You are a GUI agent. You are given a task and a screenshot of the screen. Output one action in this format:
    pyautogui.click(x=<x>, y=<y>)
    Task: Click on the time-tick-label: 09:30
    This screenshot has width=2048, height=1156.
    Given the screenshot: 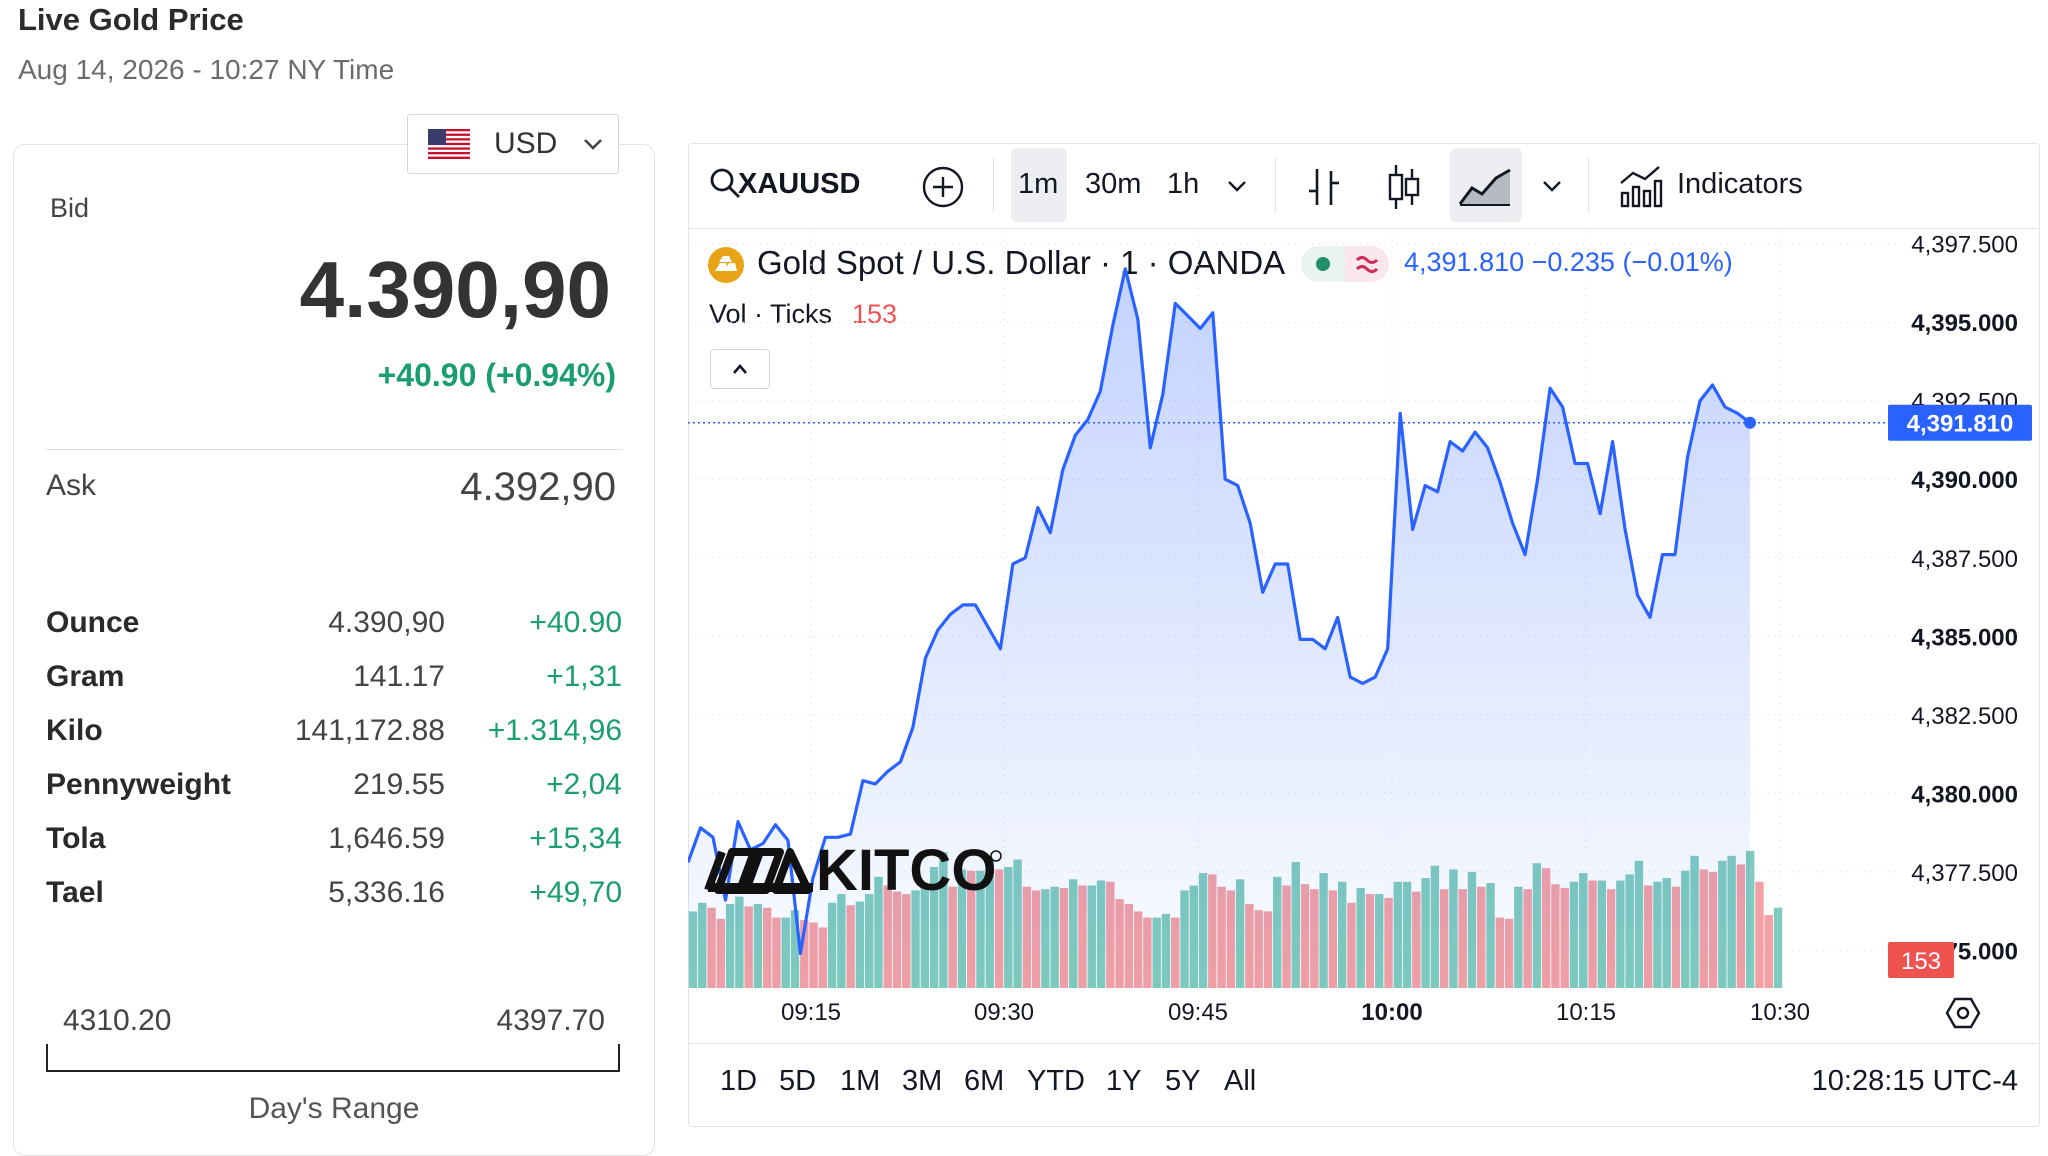 What is the action you would take?
    pyautogui.click(x=1004, y=1012)
    